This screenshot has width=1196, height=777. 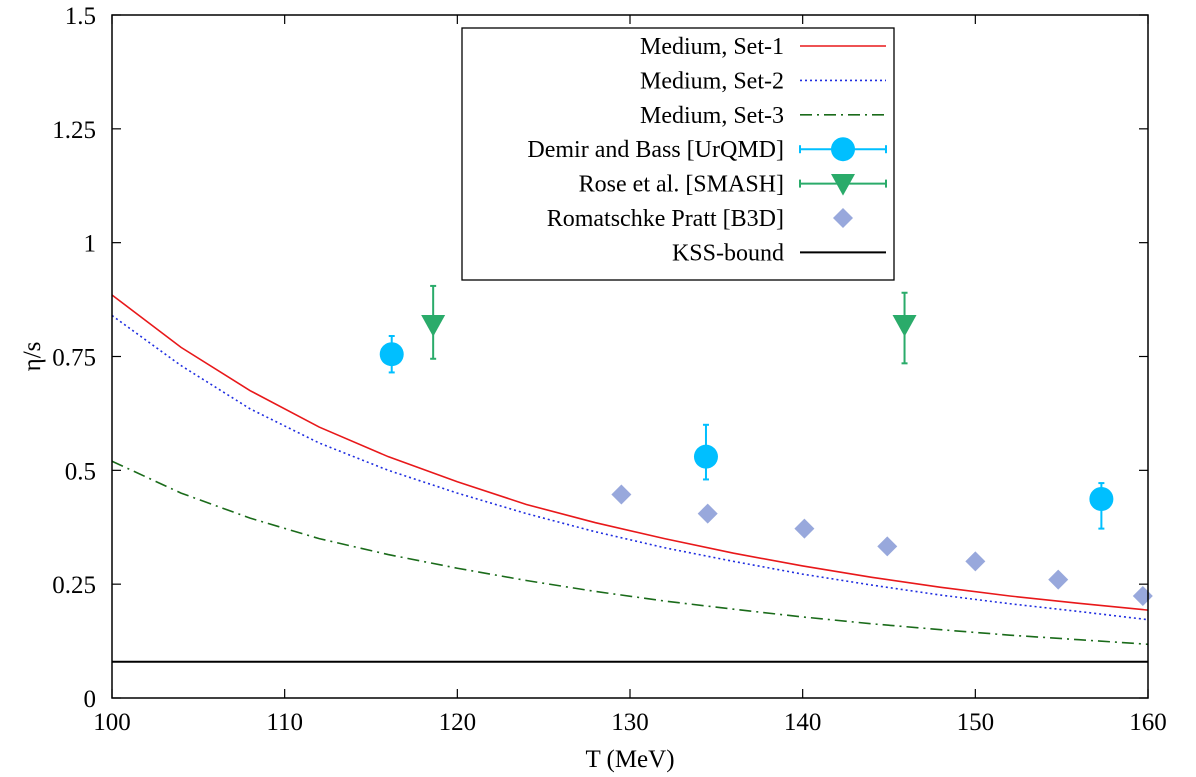 What do you see at coordinates (712, 47) in the screenshot?
I see `legend-label: Medium, Set-1` at bounding box center [712, 47].